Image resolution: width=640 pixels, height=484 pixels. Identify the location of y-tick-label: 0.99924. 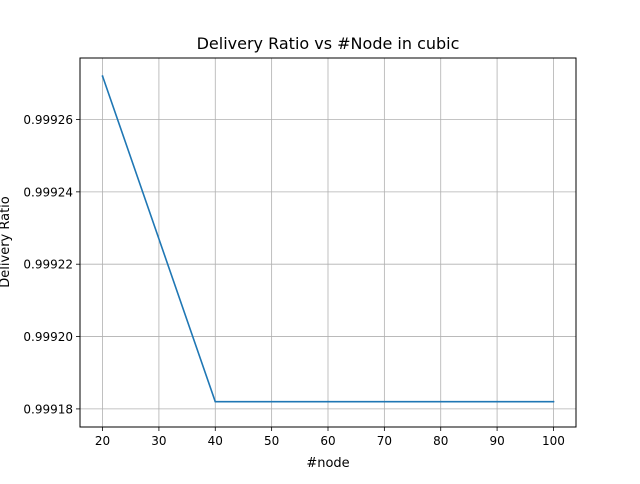
(48, 192).